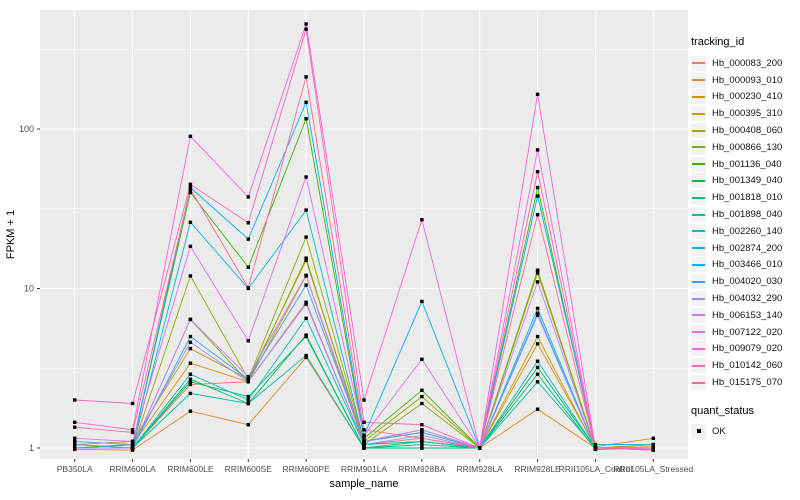  What do you see at coordinates (31, 448) in the screenshot?
I see `y-tick-label: 1` at bounding box center [31, 448].